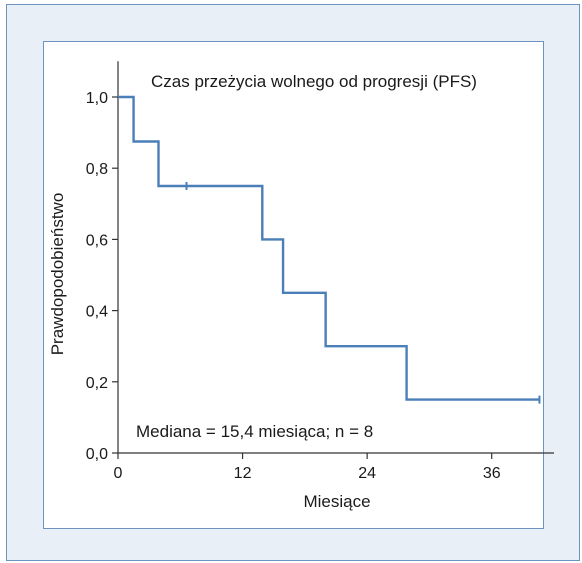 The image size is (582, 563). Describe the element at coordinates (97, 312) in the screenshot. I see `y-tick-label: 0,4` at that location.